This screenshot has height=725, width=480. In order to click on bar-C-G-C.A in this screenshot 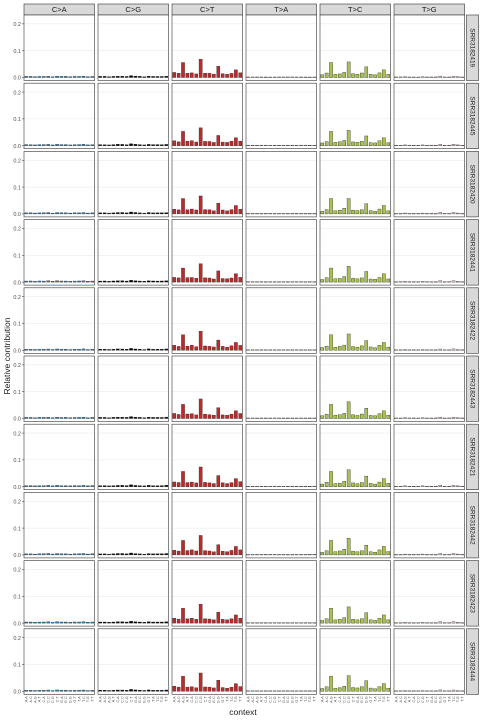, I will do `click(118, 690)`.